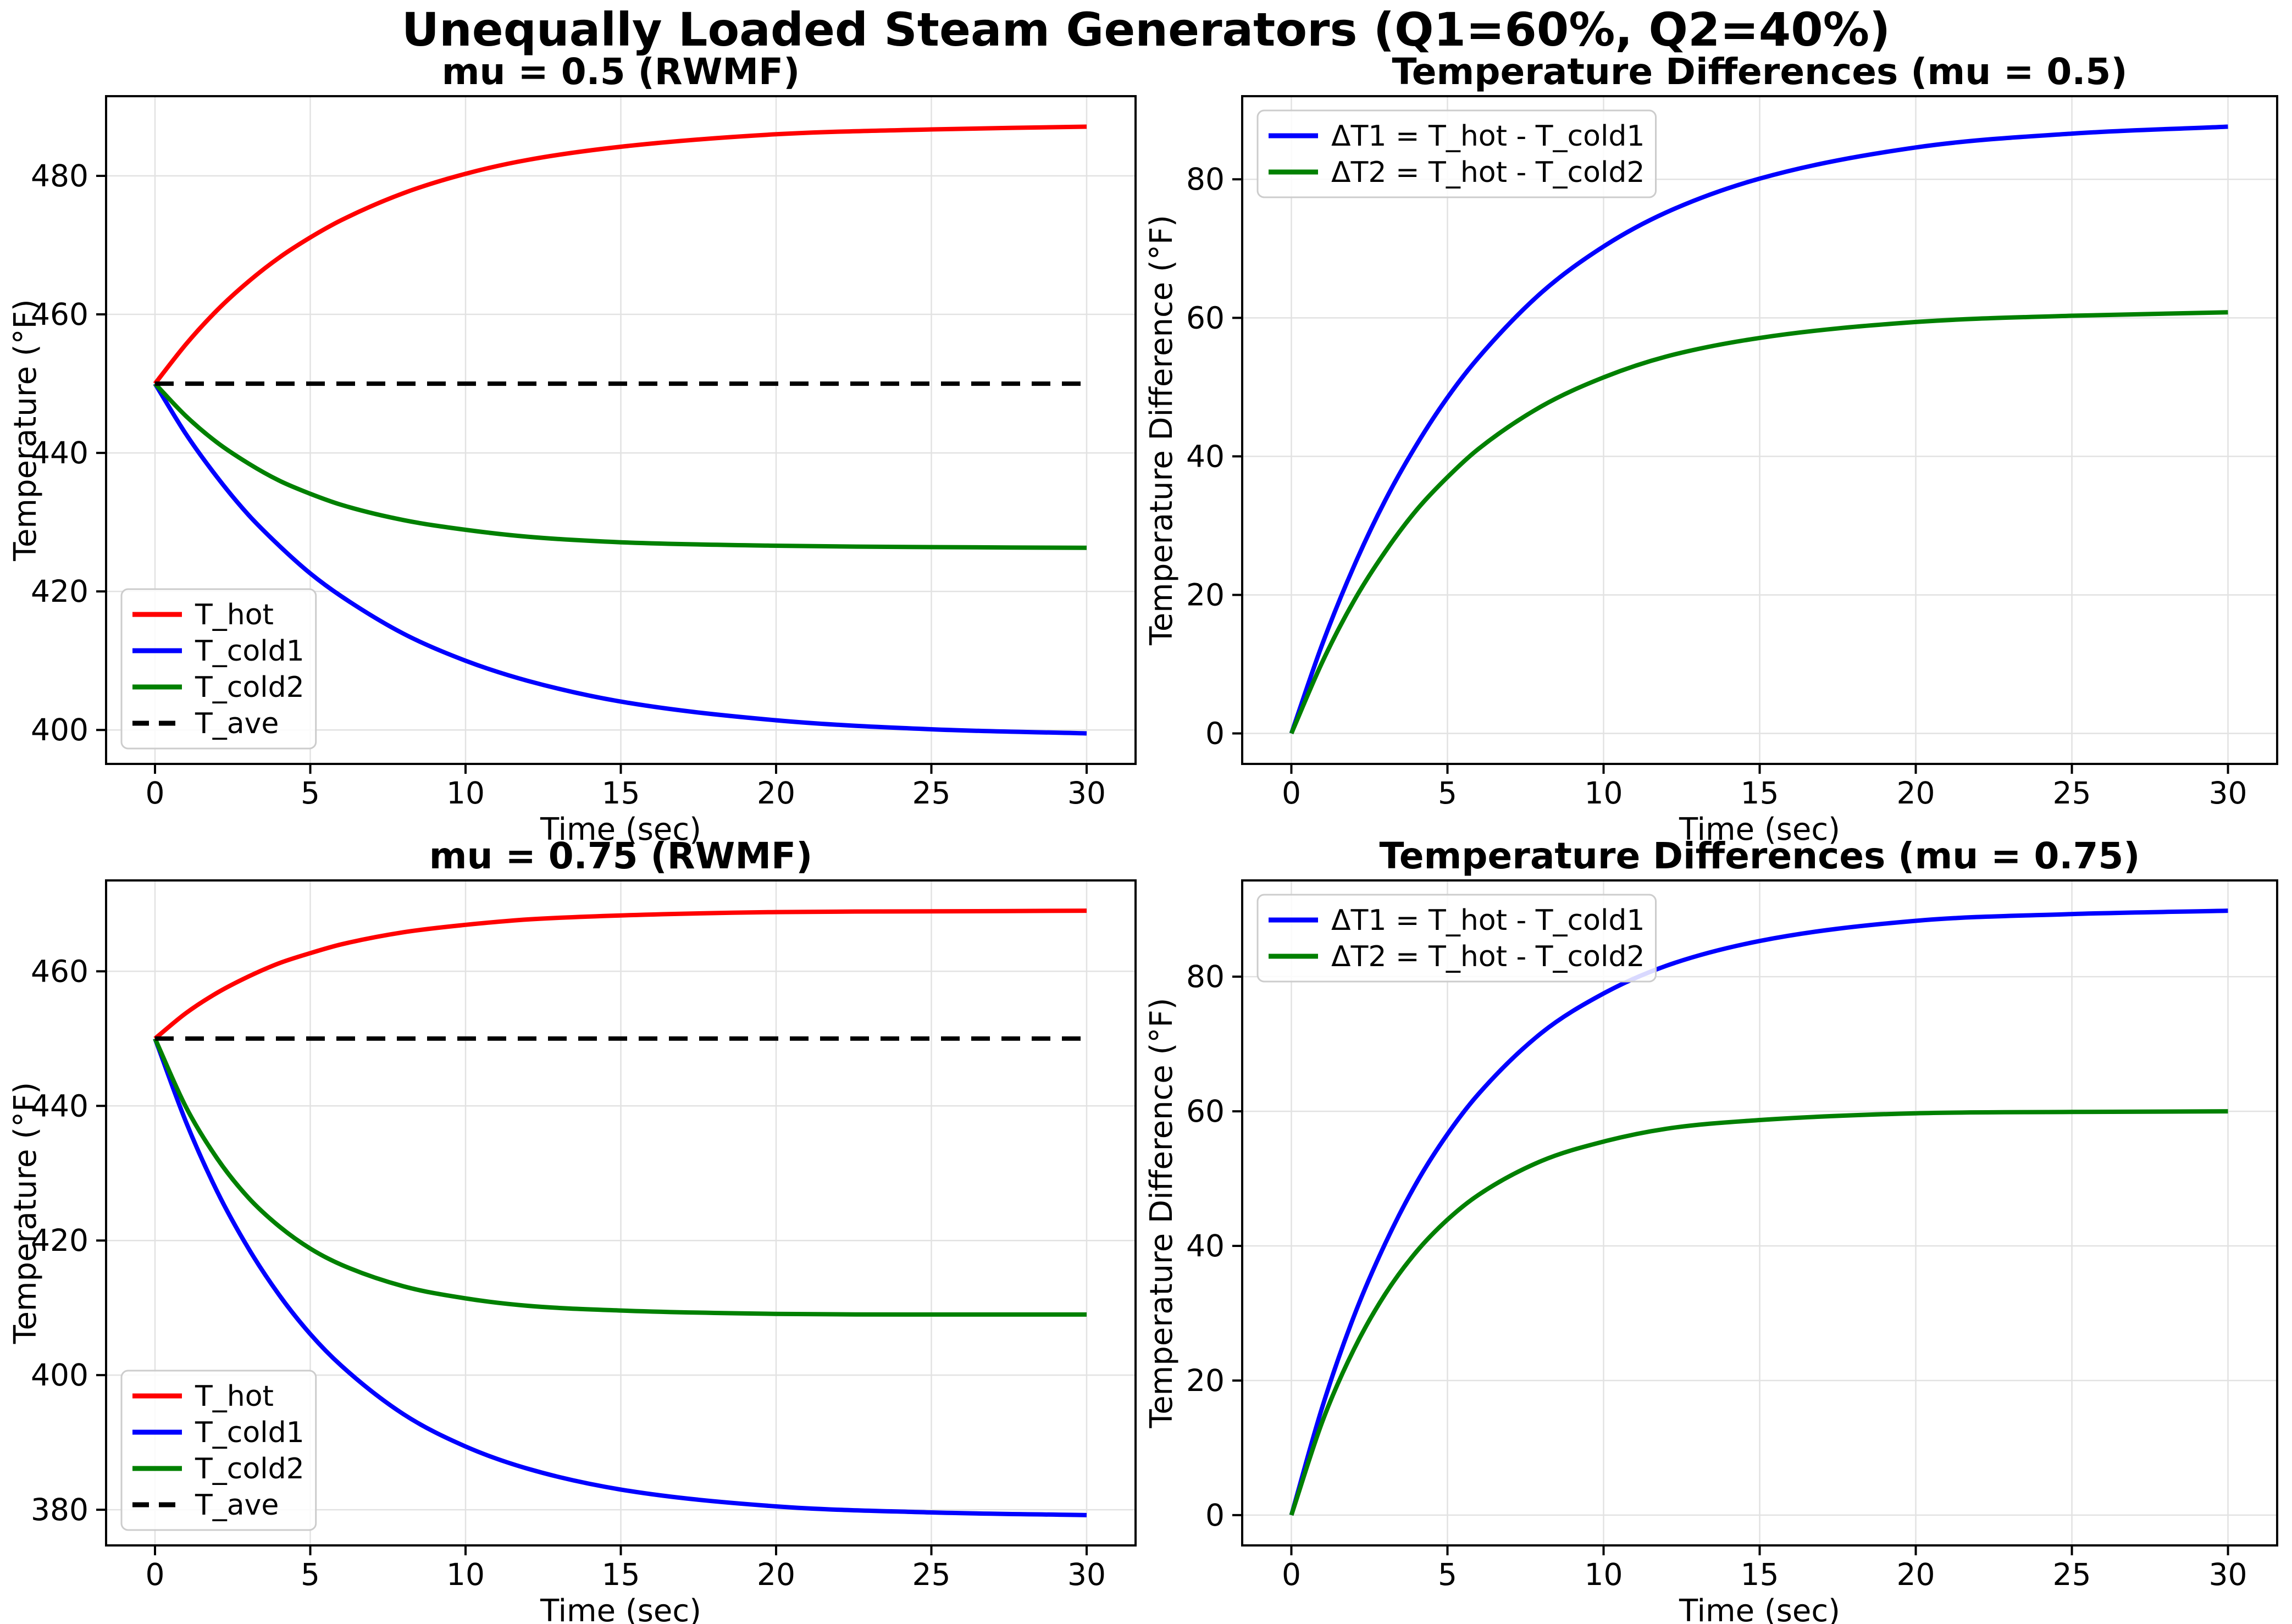  What do you see at coordinates (1759, 72) in the screenshot?
I see `chart-title: Temperature Differences (mu = 0.5)` at bounding box center [1759, 72].